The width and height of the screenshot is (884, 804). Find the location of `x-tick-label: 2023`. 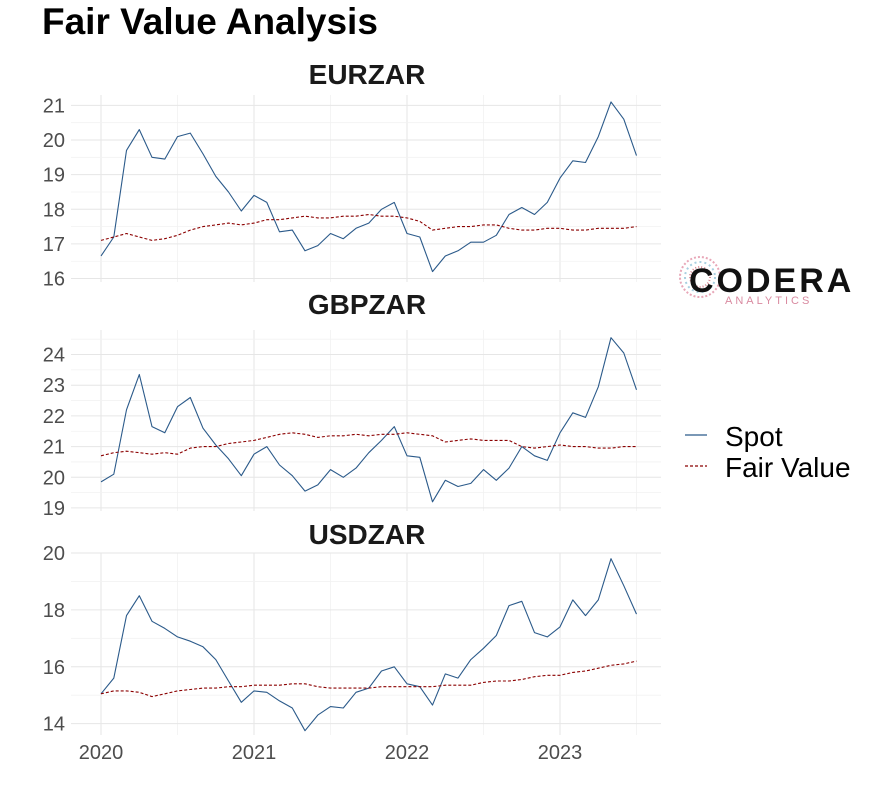

x-tick-label: 2023 is located at coordinates (560, 753).